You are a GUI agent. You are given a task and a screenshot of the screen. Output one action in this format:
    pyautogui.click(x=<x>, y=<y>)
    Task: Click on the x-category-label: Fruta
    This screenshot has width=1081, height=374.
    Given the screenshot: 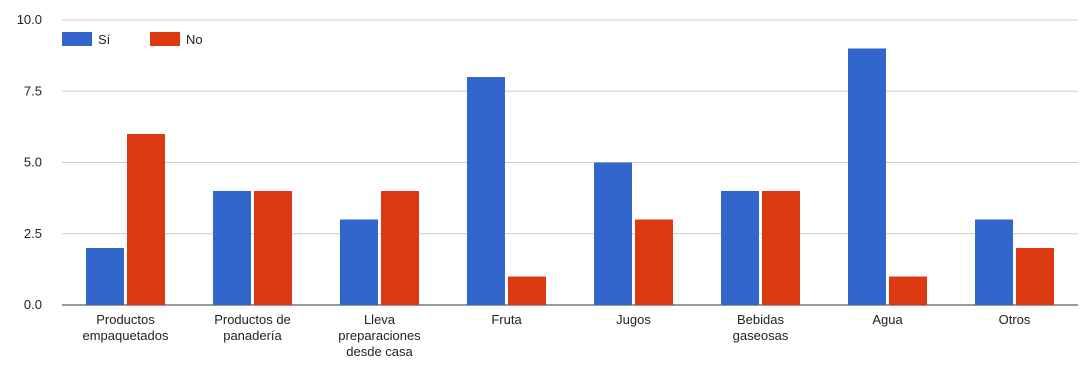 What is the action you would take?
    pyautogui.click(x=506, y=319)
    